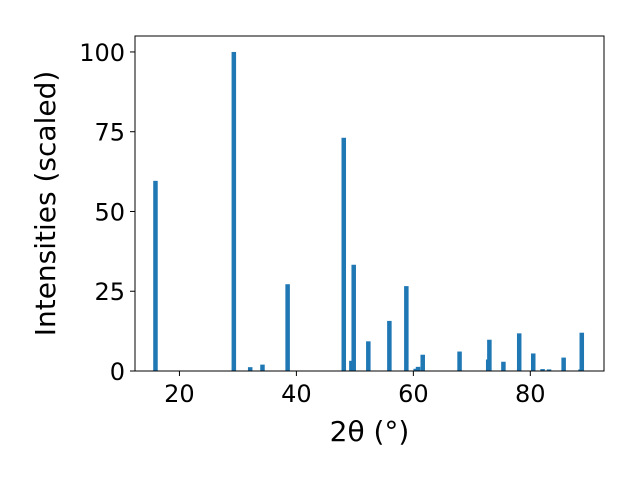 Image resolution: width=640 pixels, height=480 pixels. What do you see at coordinates (45, 204) in the screenshot?
I see `y-axis-label: Intensities (scaled)` at bounding box center [45, 204].